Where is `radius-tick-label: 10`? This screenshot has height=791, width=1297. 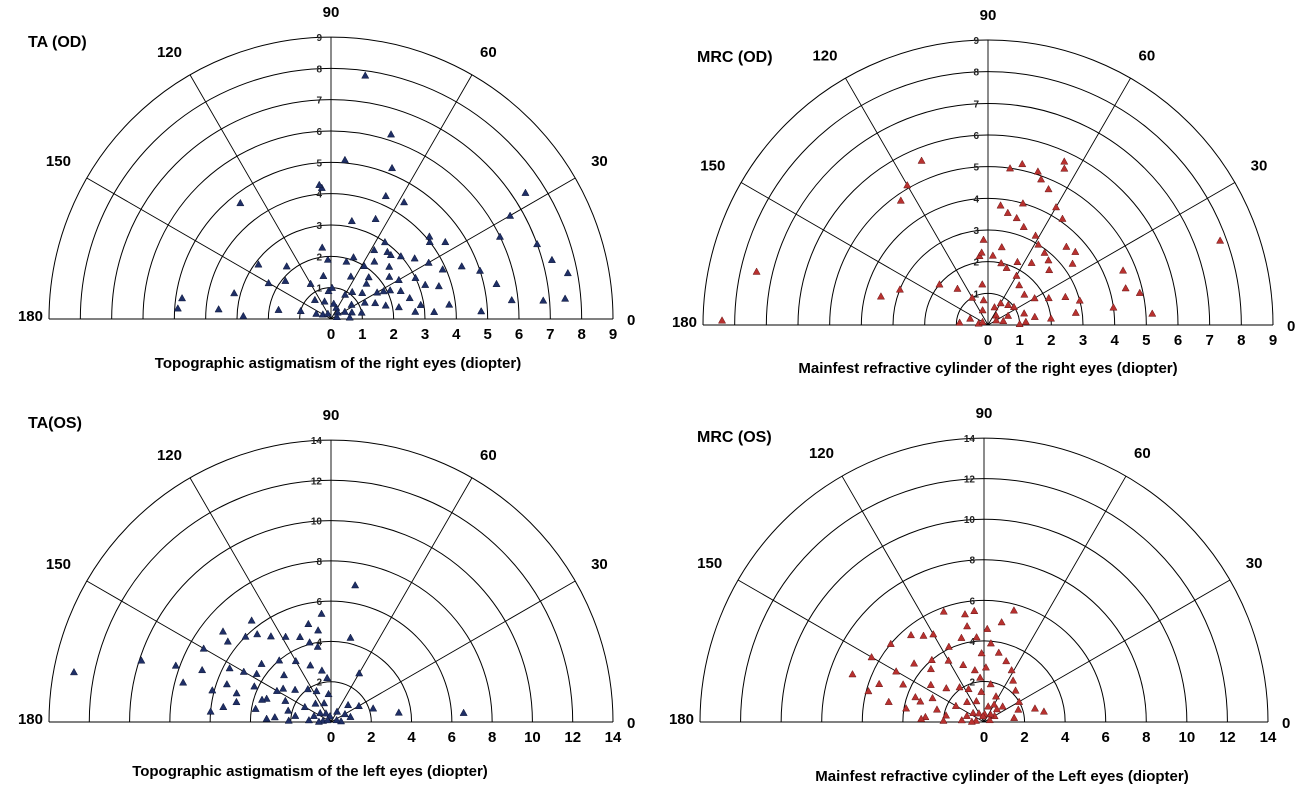 radius-tick-label: 10 is located at coordinates (1187, 737).